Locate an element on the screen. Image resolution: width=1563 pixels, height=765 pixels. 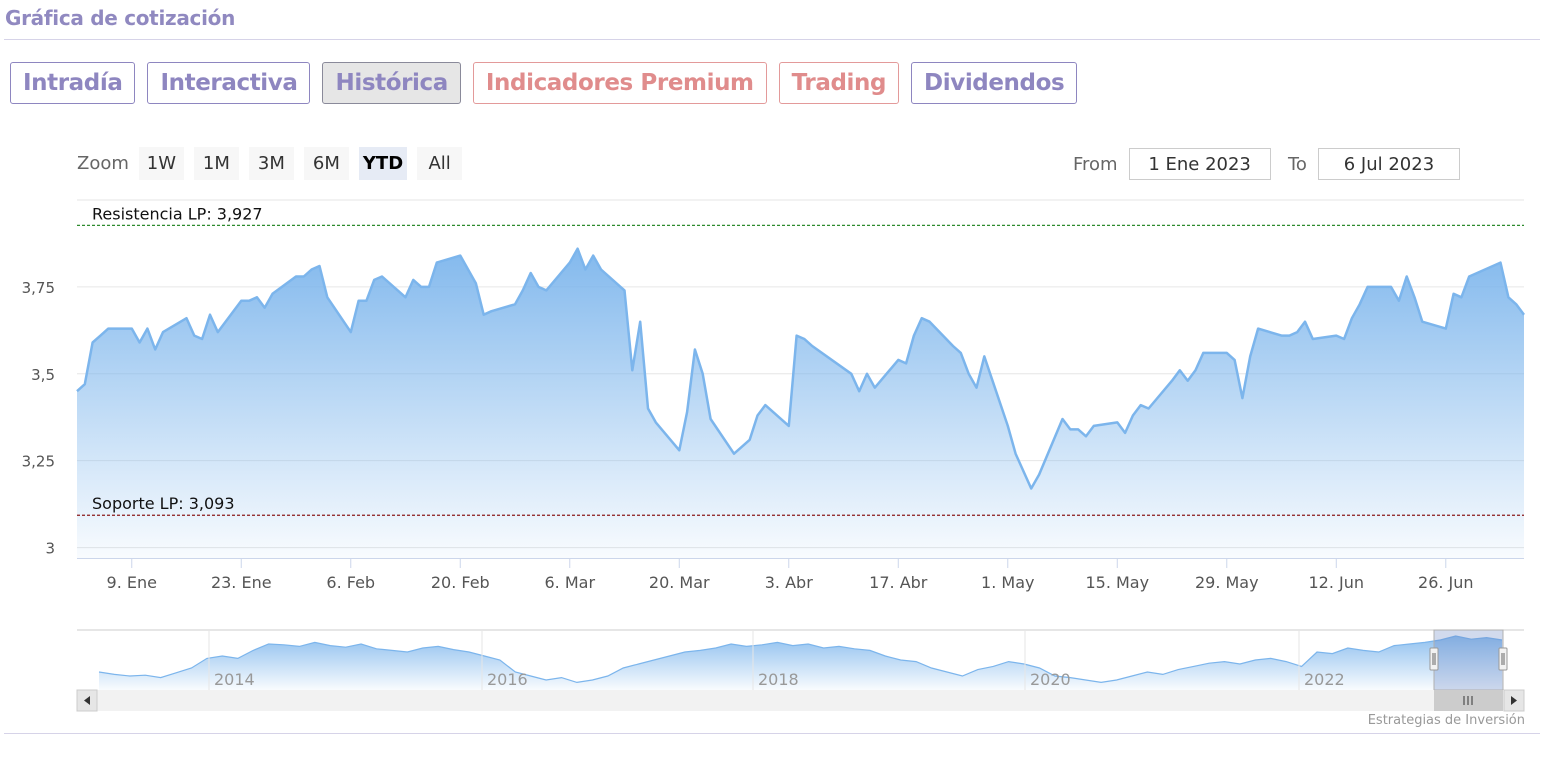
navigator-year-label: 2022 is located at coordinates (1324, 679).